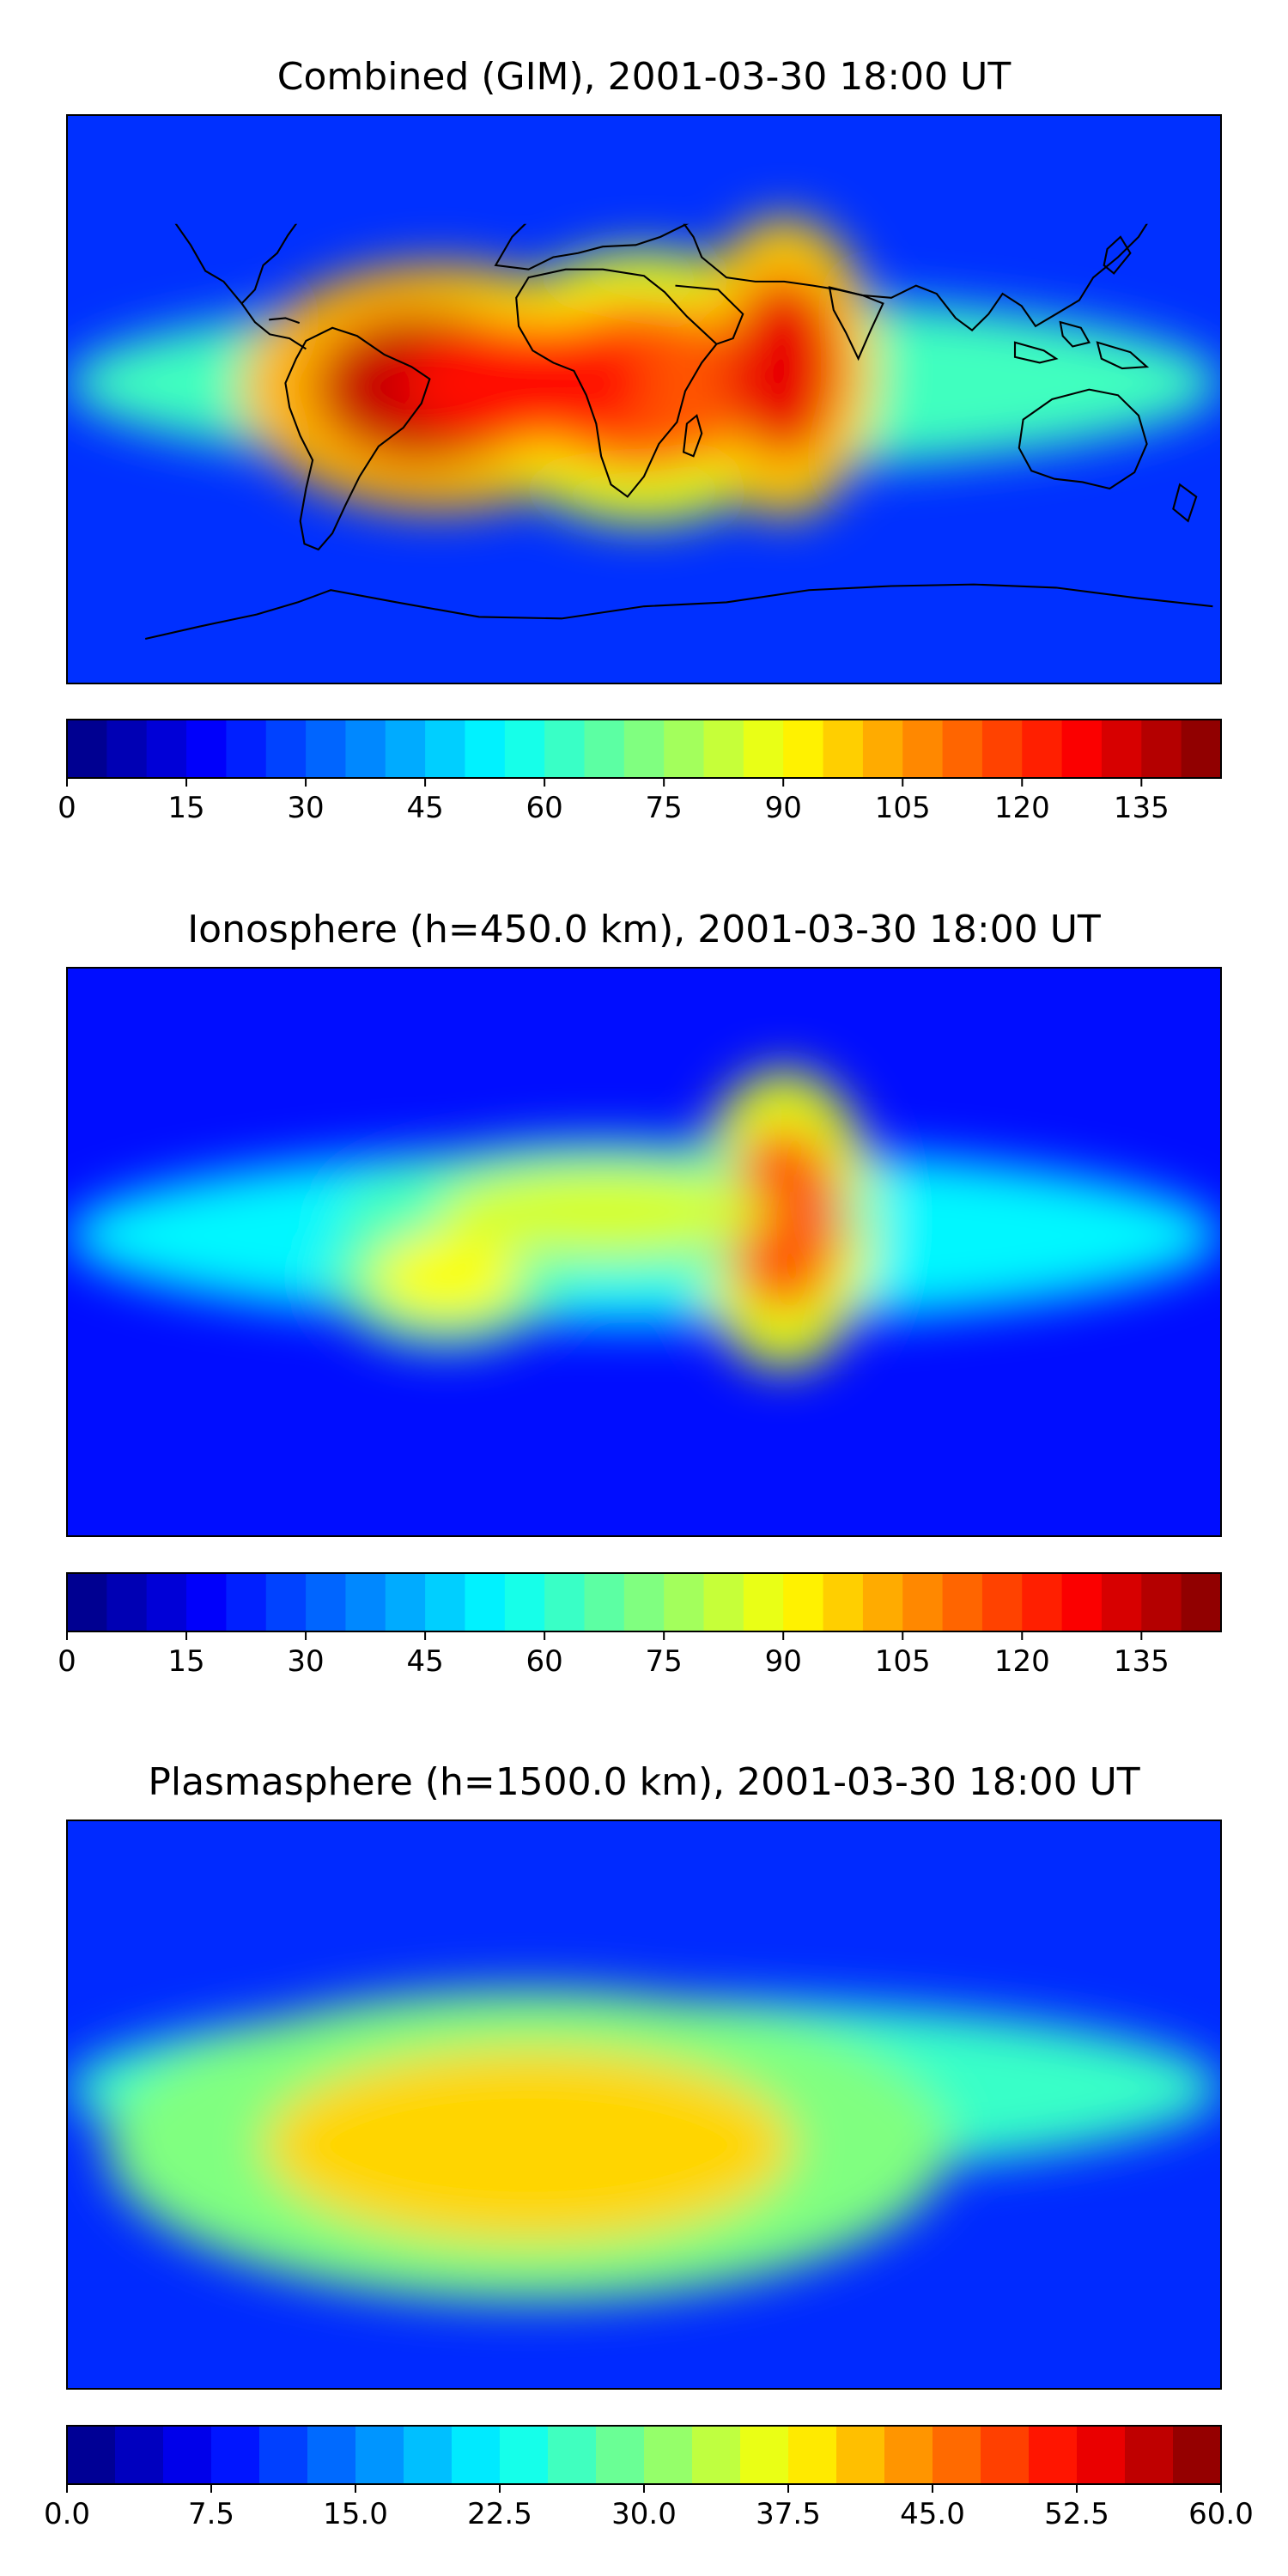 The height and width of the screenshot is (2576, 1288). I want to click on panel-title: Combined (GIM), 2001-03-30 18:00 UT, so click(644, 77).